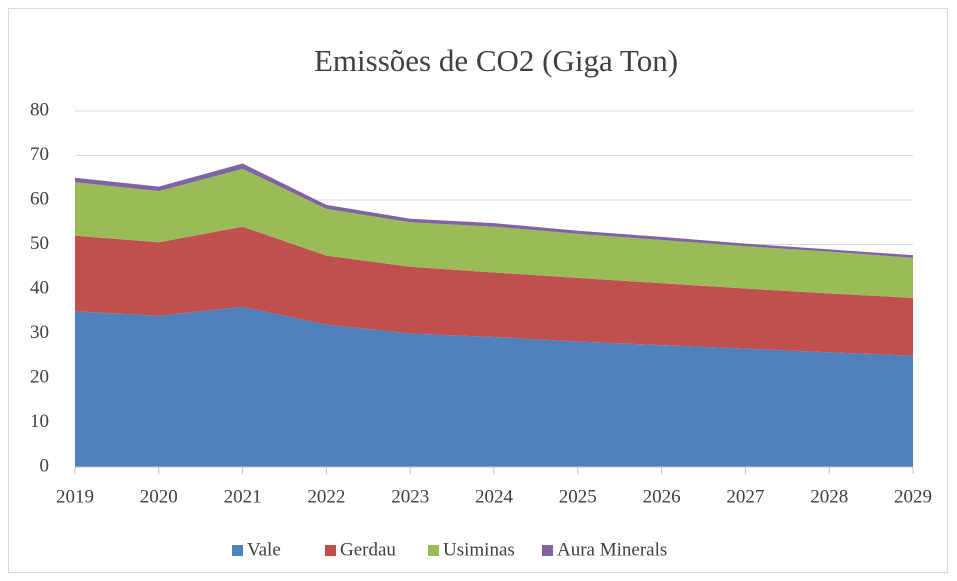 The height and width of the screenshot is (581, 957). Describe the element at coordinates (39, 421) in the screenshot. I see `y-tick-label: 10` at that location.